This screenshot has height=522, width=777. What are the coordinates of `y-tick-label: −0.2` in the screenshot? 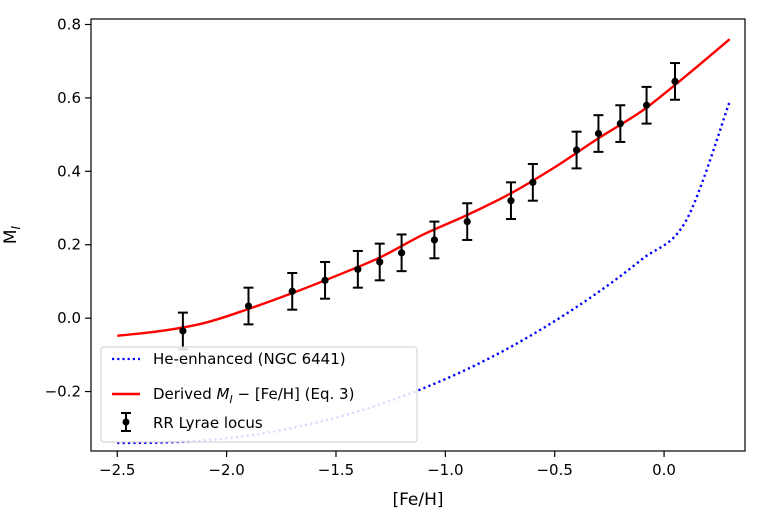 It's located at (63, 392).